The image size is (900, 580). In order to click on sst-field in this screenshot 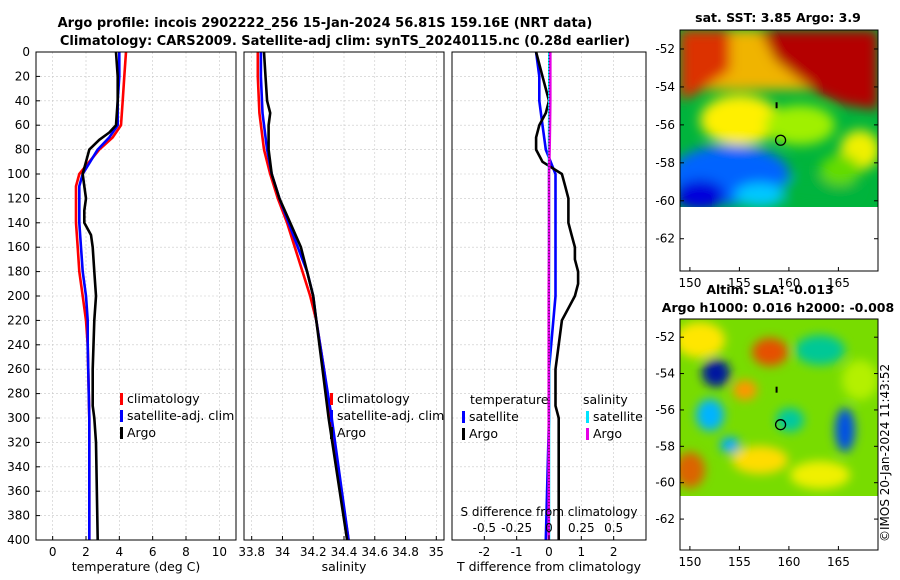, I will do `click(779, 118)`.